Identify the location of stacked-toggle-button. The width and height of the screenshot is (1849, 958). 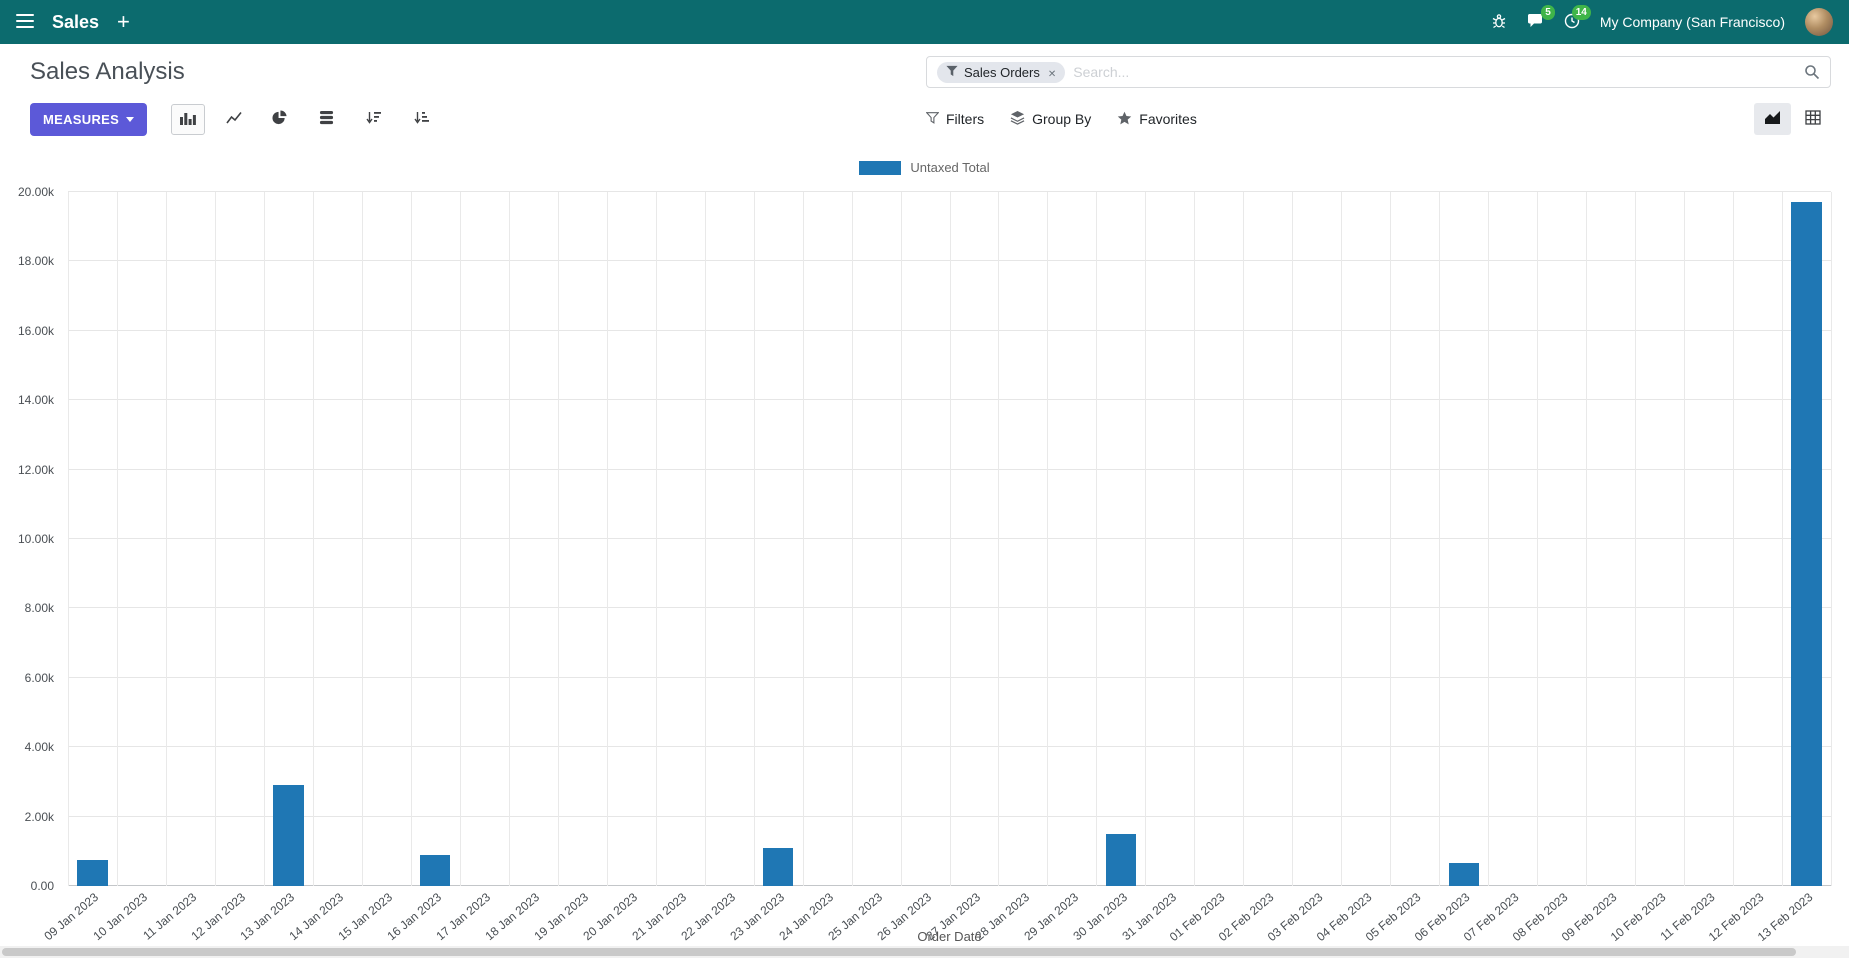
(326, 119).